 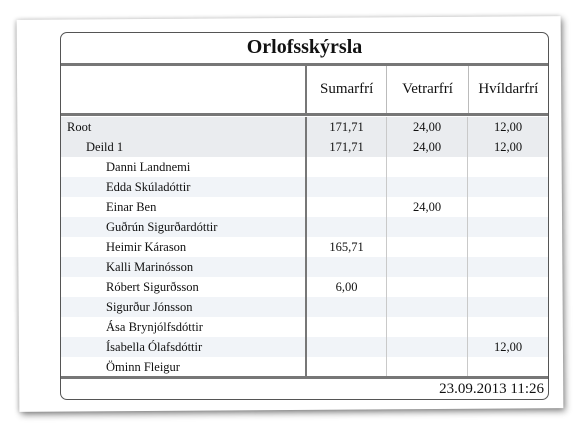 What do you see at coordinates (184, 367) in the screenshot?
I see `row-name: Öminn Fleigur` at bounding box center [184, 367].